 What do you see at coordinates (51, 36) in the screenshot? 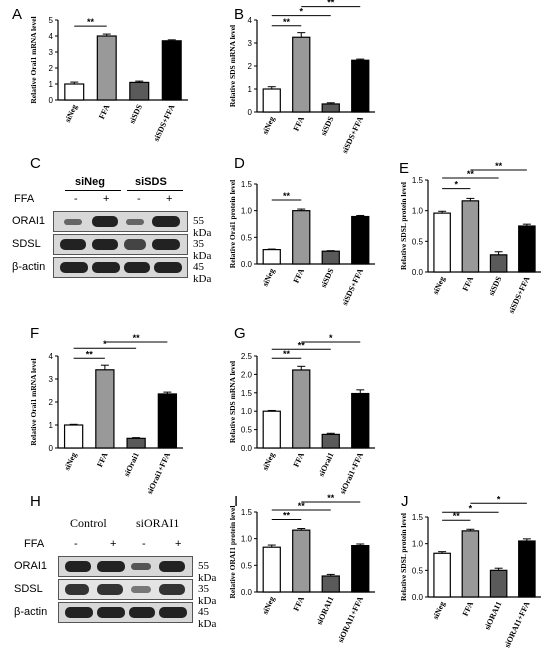
I see `chart-a-y-tick-label: 4` at bounding box center [51, 36].